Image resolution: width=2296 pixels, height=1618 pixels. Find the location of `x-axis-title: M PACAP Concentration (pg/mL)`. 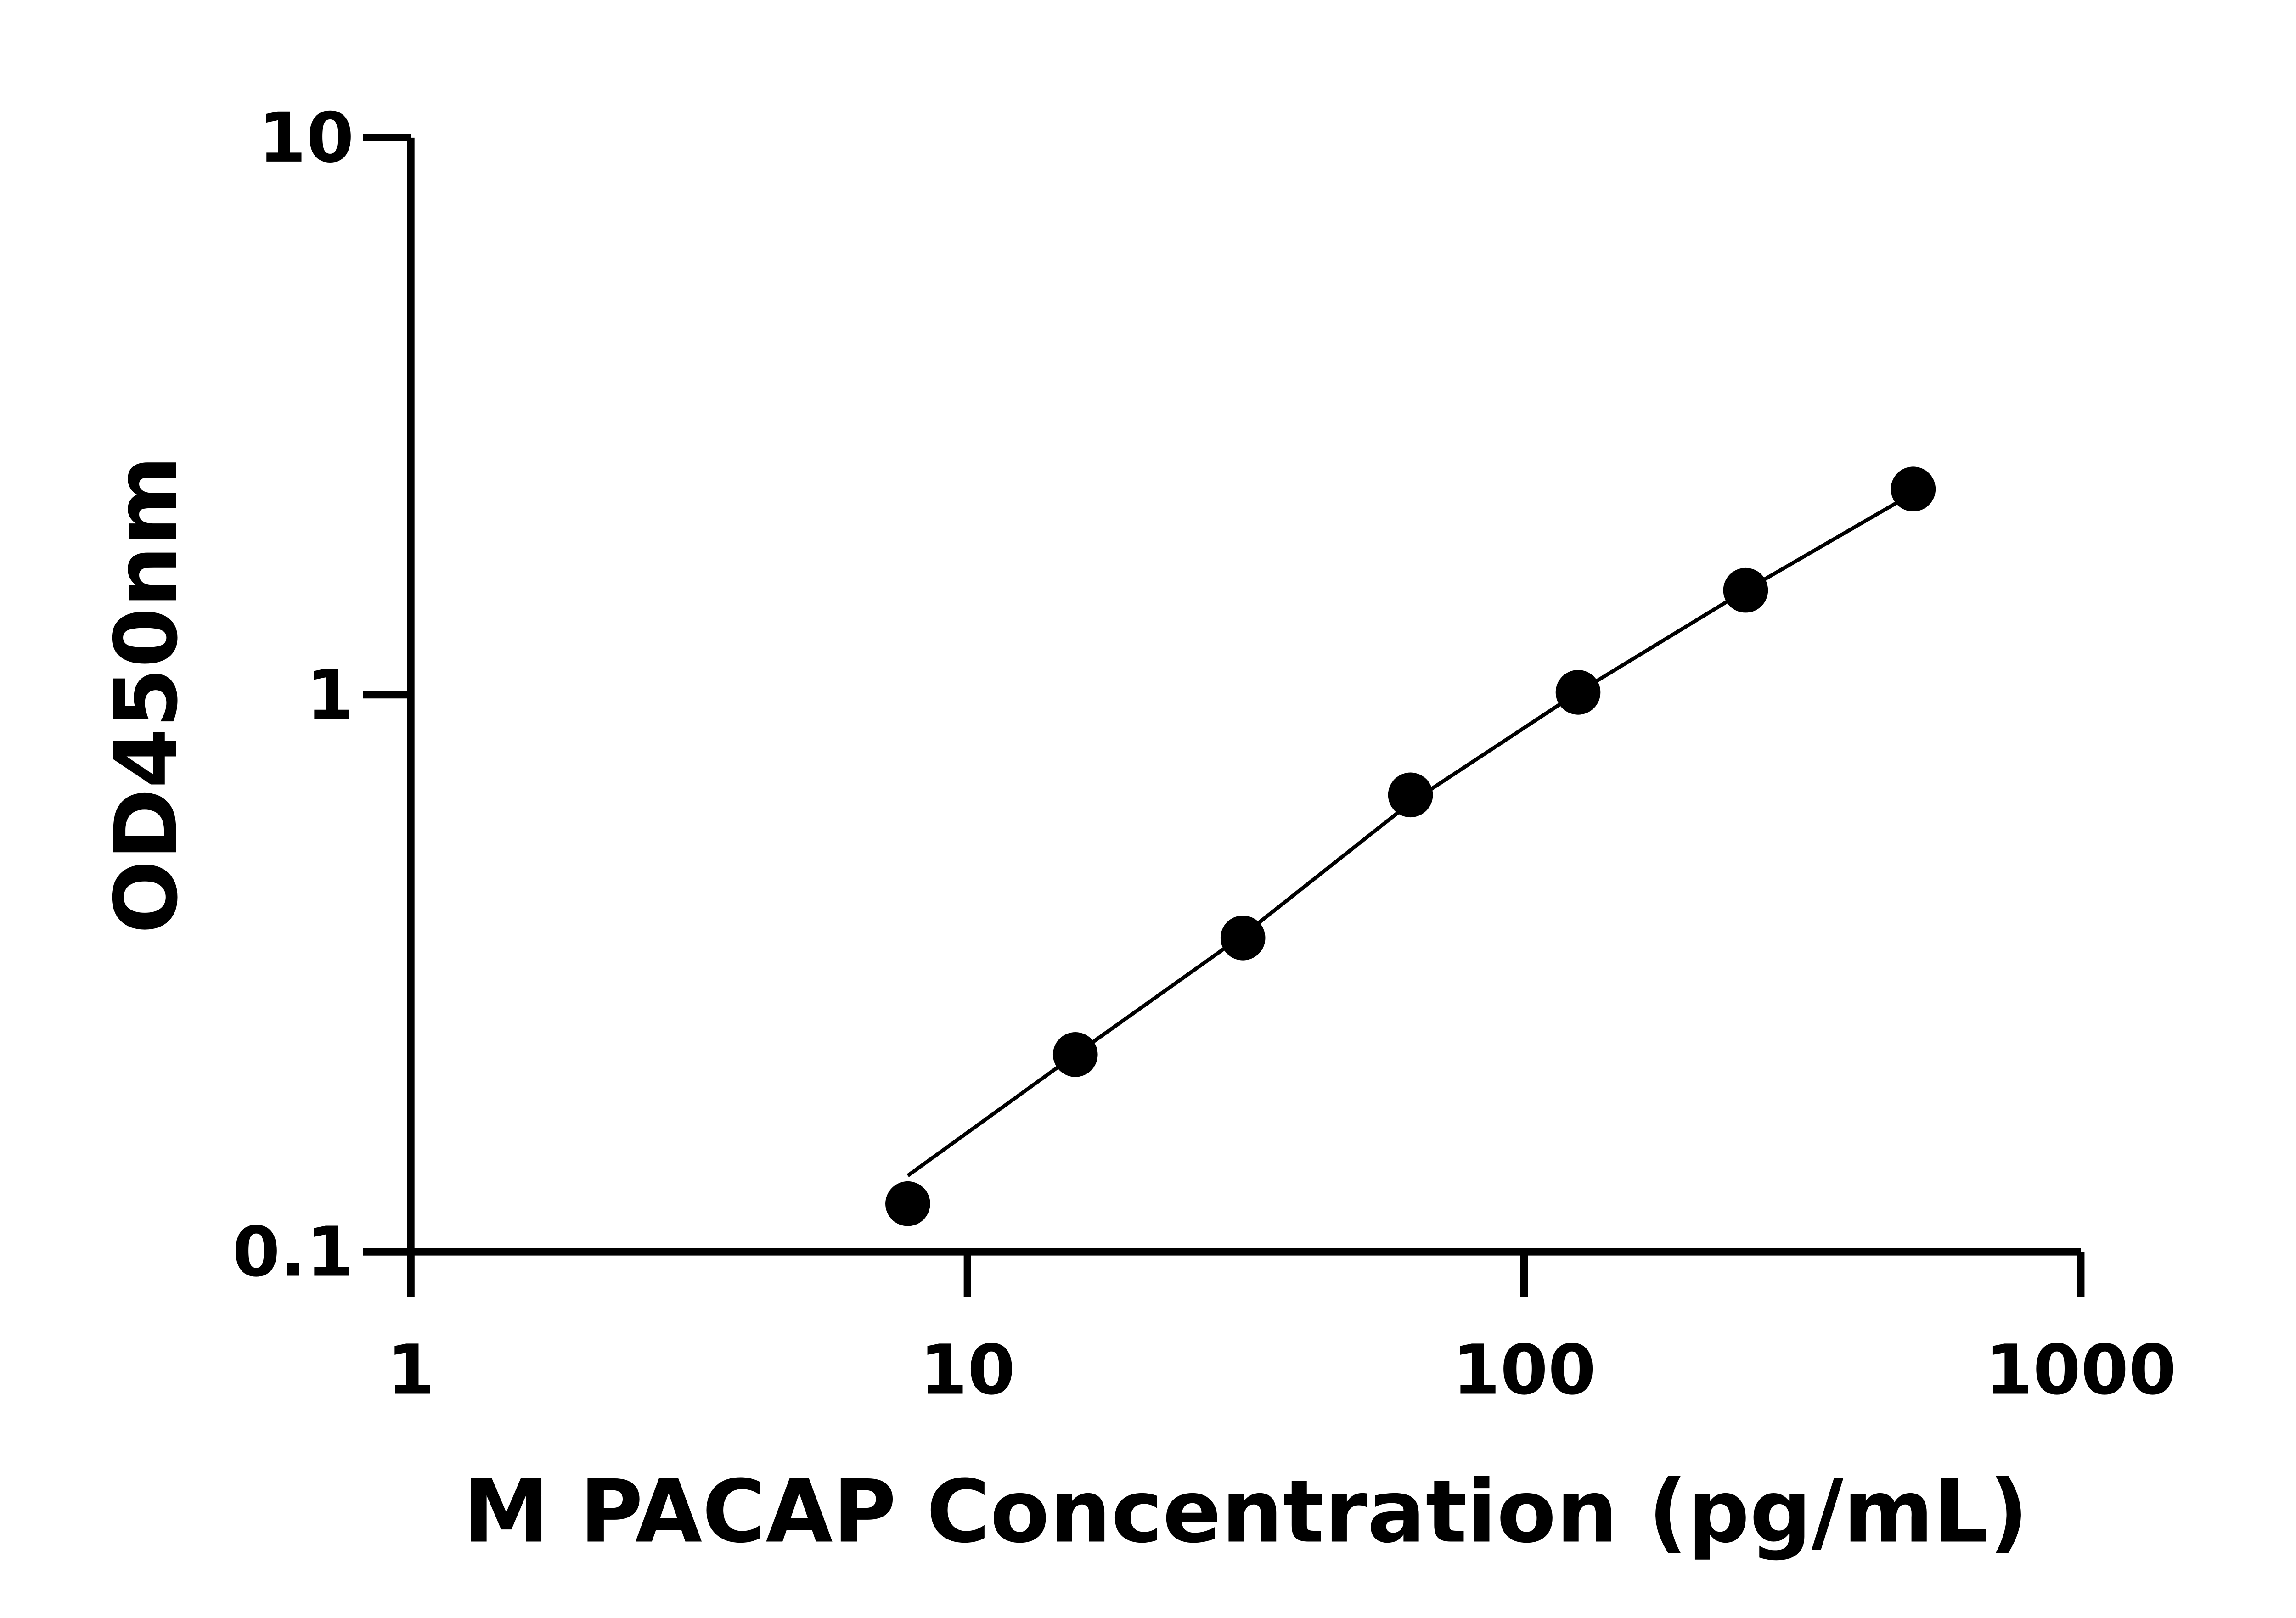

x-axis-title: M PACAP Concentration (pg/mL) is located at coordinates (1245, 1512).